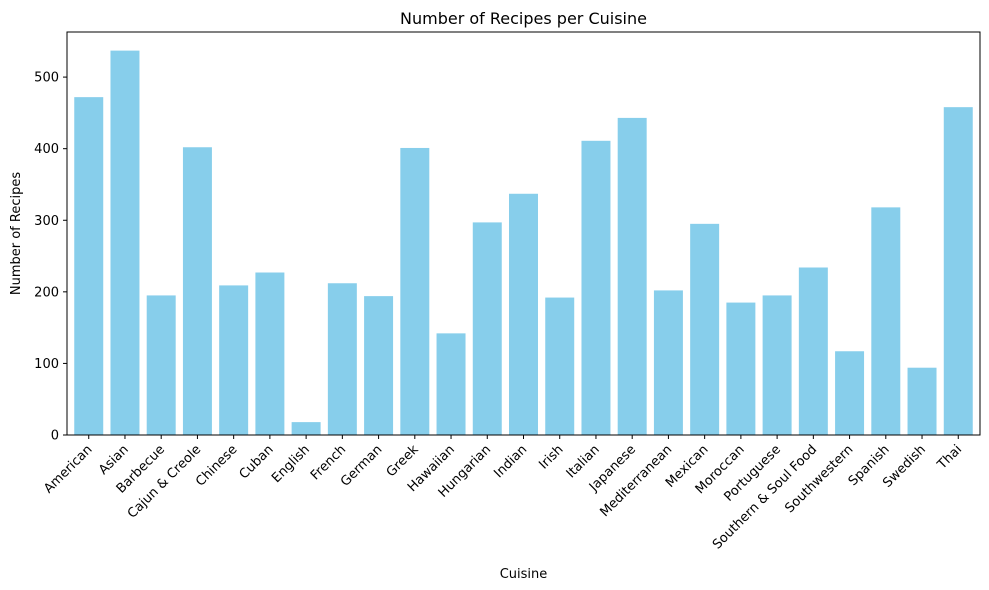 The width and height of the screenshot is (989, 590). Describe the element at coordinates (560, 366) in the screenshot. I see `bar-irish` at that location.